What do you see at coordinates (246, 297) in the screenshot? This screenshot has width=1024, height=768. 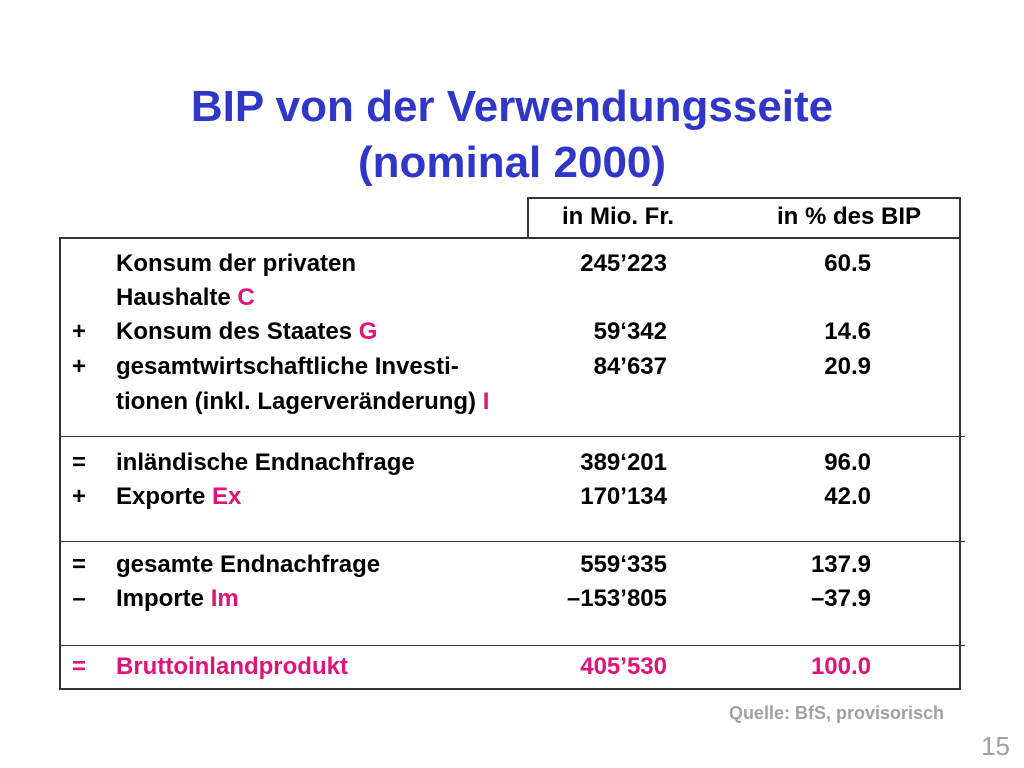 I see `row-label-accent: C` at bounding box center [246, 297].